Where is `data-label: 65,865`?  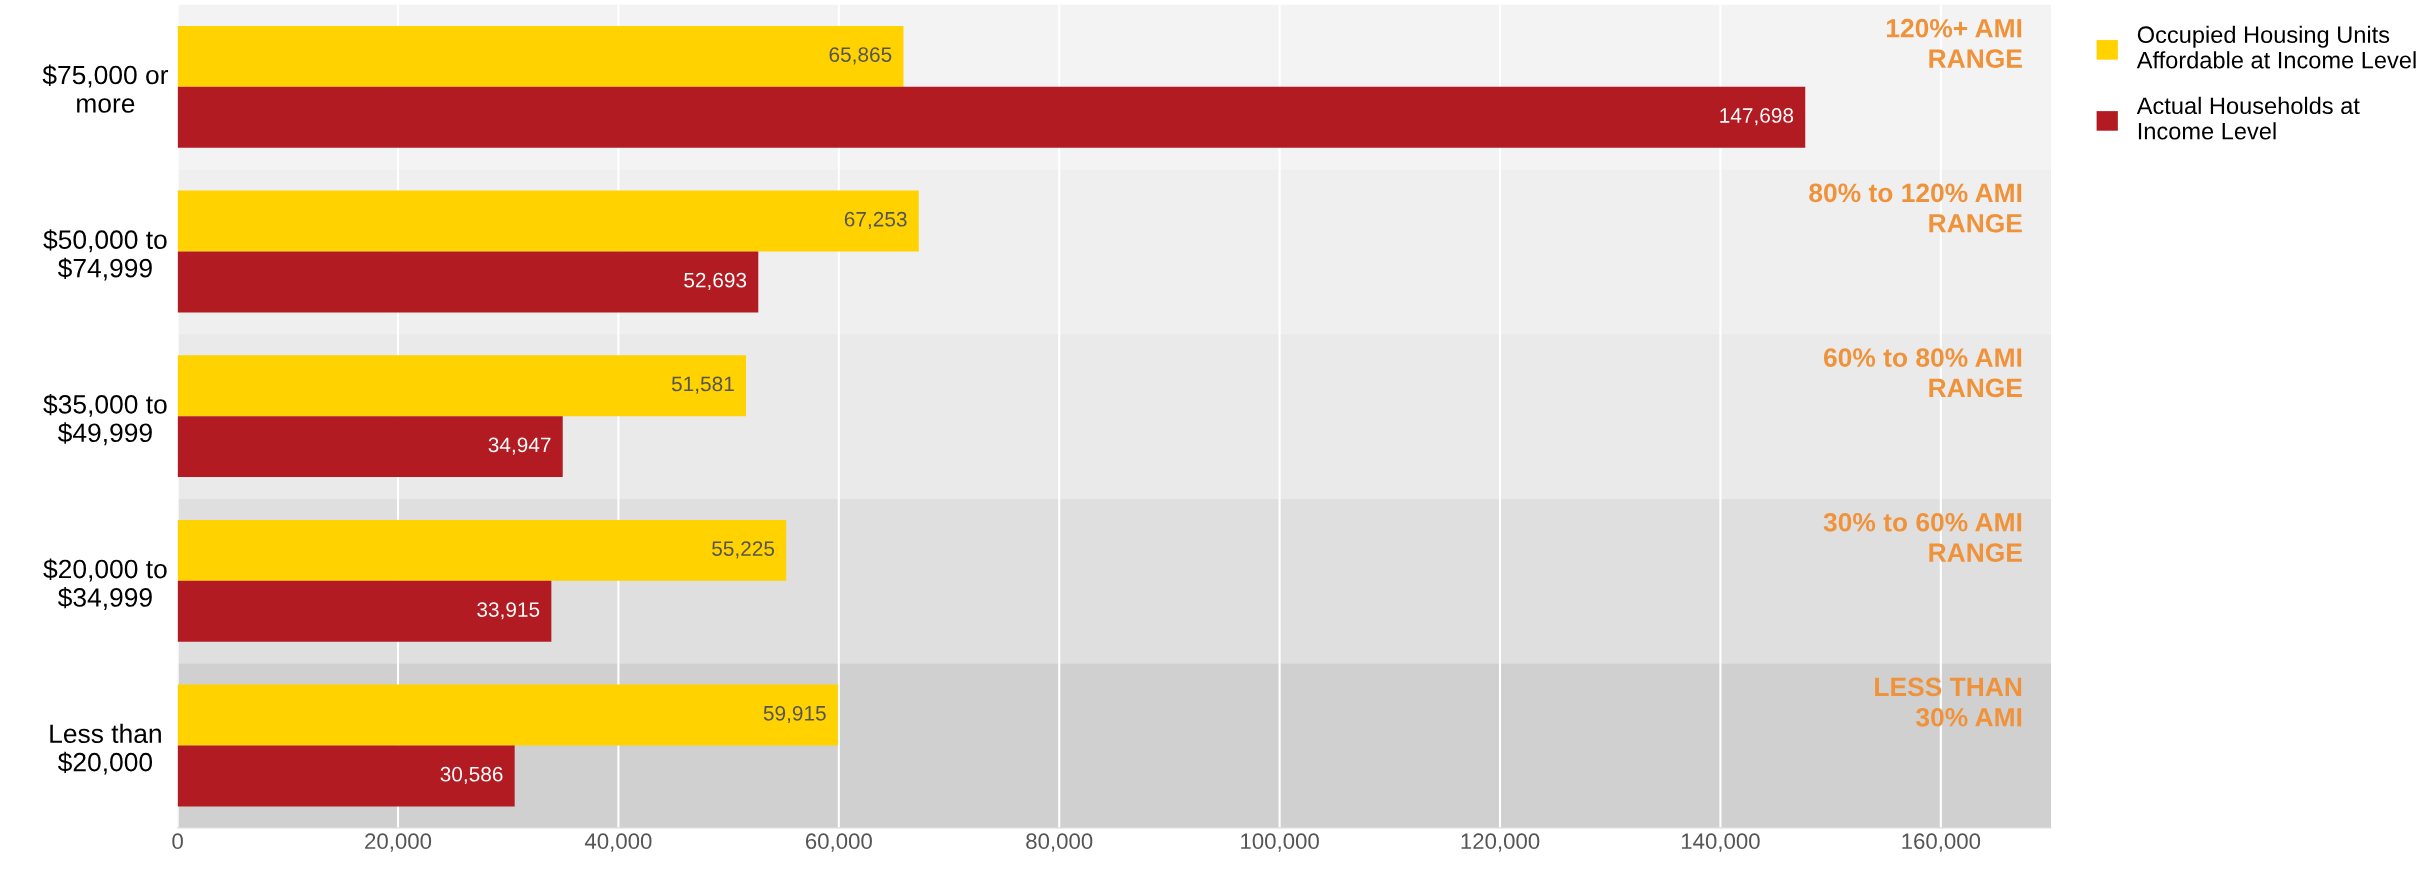 data-label: 65,865 is located at coordinates (860, 56).